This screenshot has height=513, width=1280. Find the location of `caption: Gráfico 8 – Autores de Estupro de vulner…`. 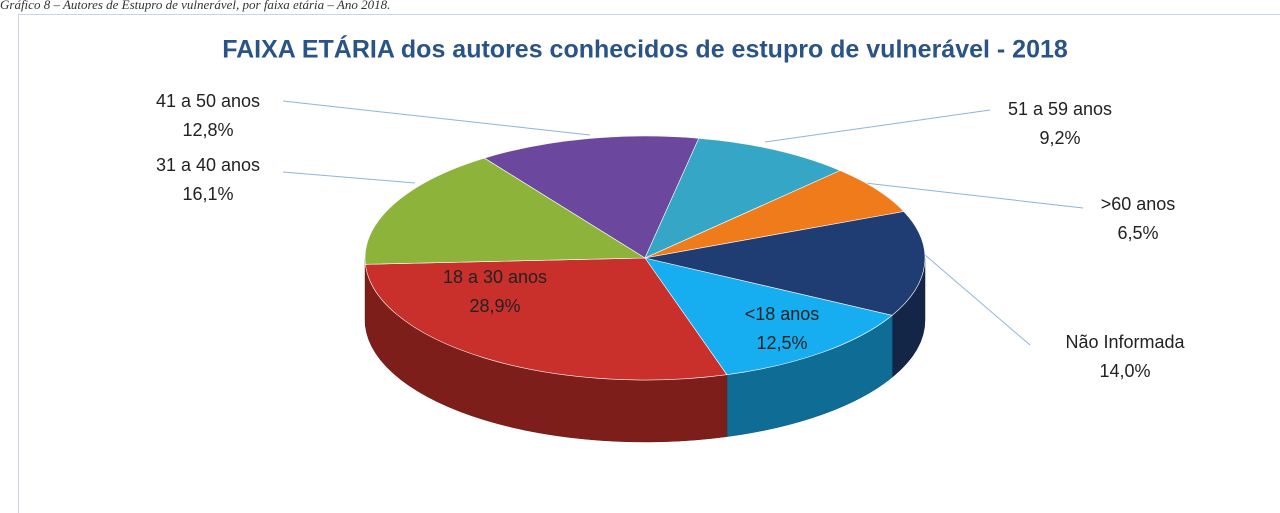

caption: Gráfico 8 – Autores de Estupro de vulner… is located at coordinates (195, 6).